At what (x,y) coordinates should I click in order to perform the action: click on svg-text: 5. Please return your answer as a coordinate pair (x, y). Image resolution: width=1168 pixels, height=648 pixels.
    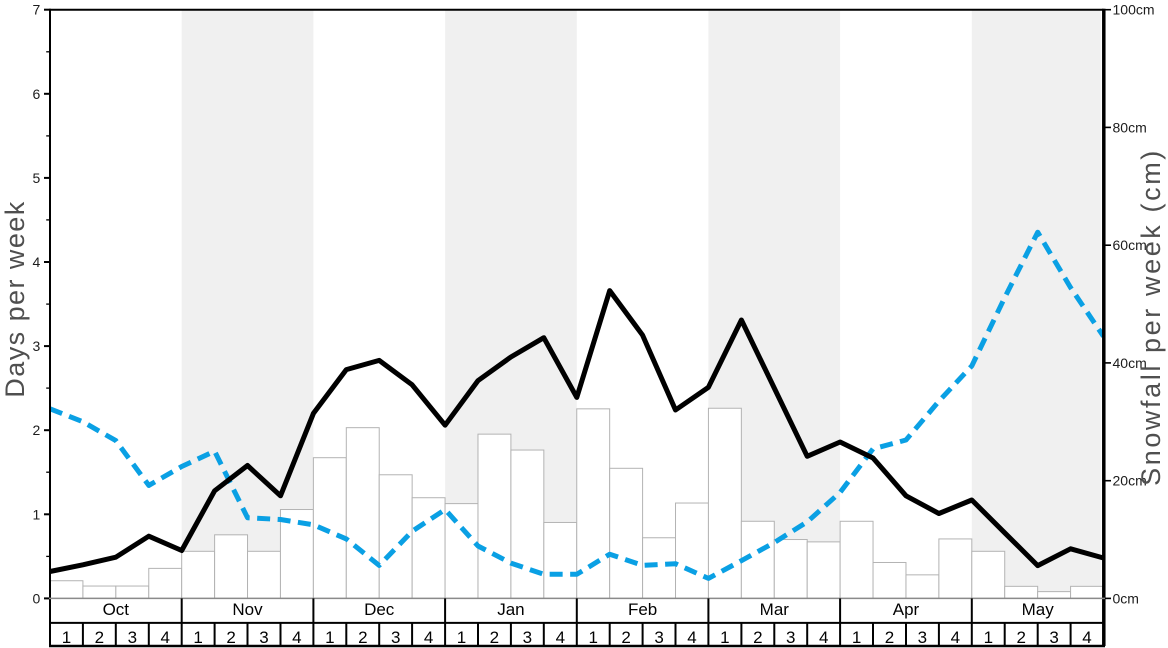
    Looking at the image, I should click on (37, 178).